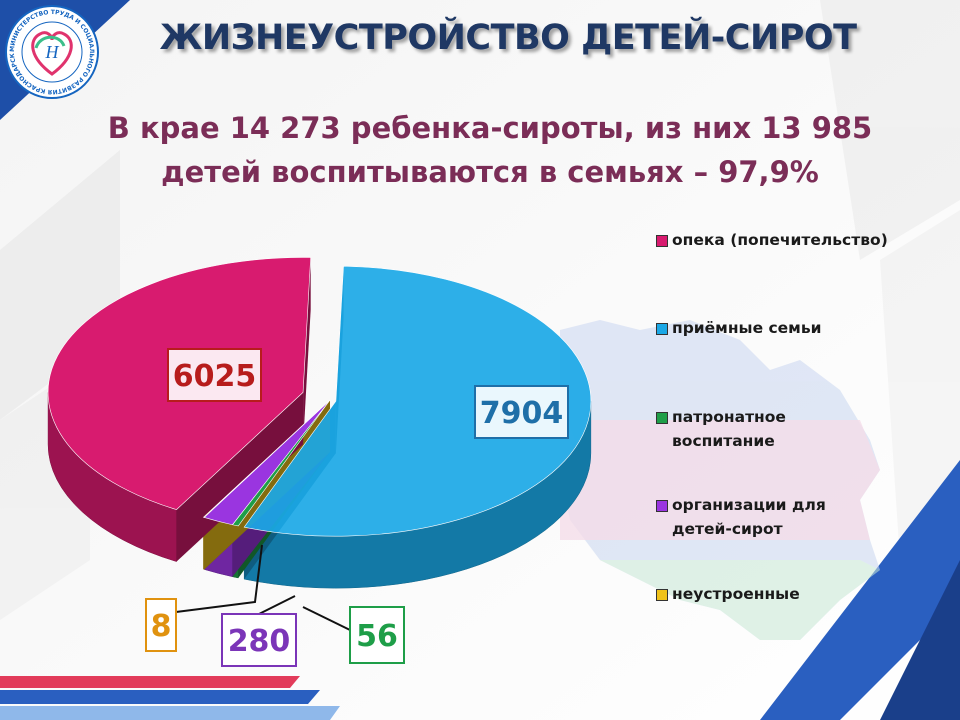 The image size is (960, 720). I want to click on legend-item-priemnye: приёмные семьи, so click(796, 328).